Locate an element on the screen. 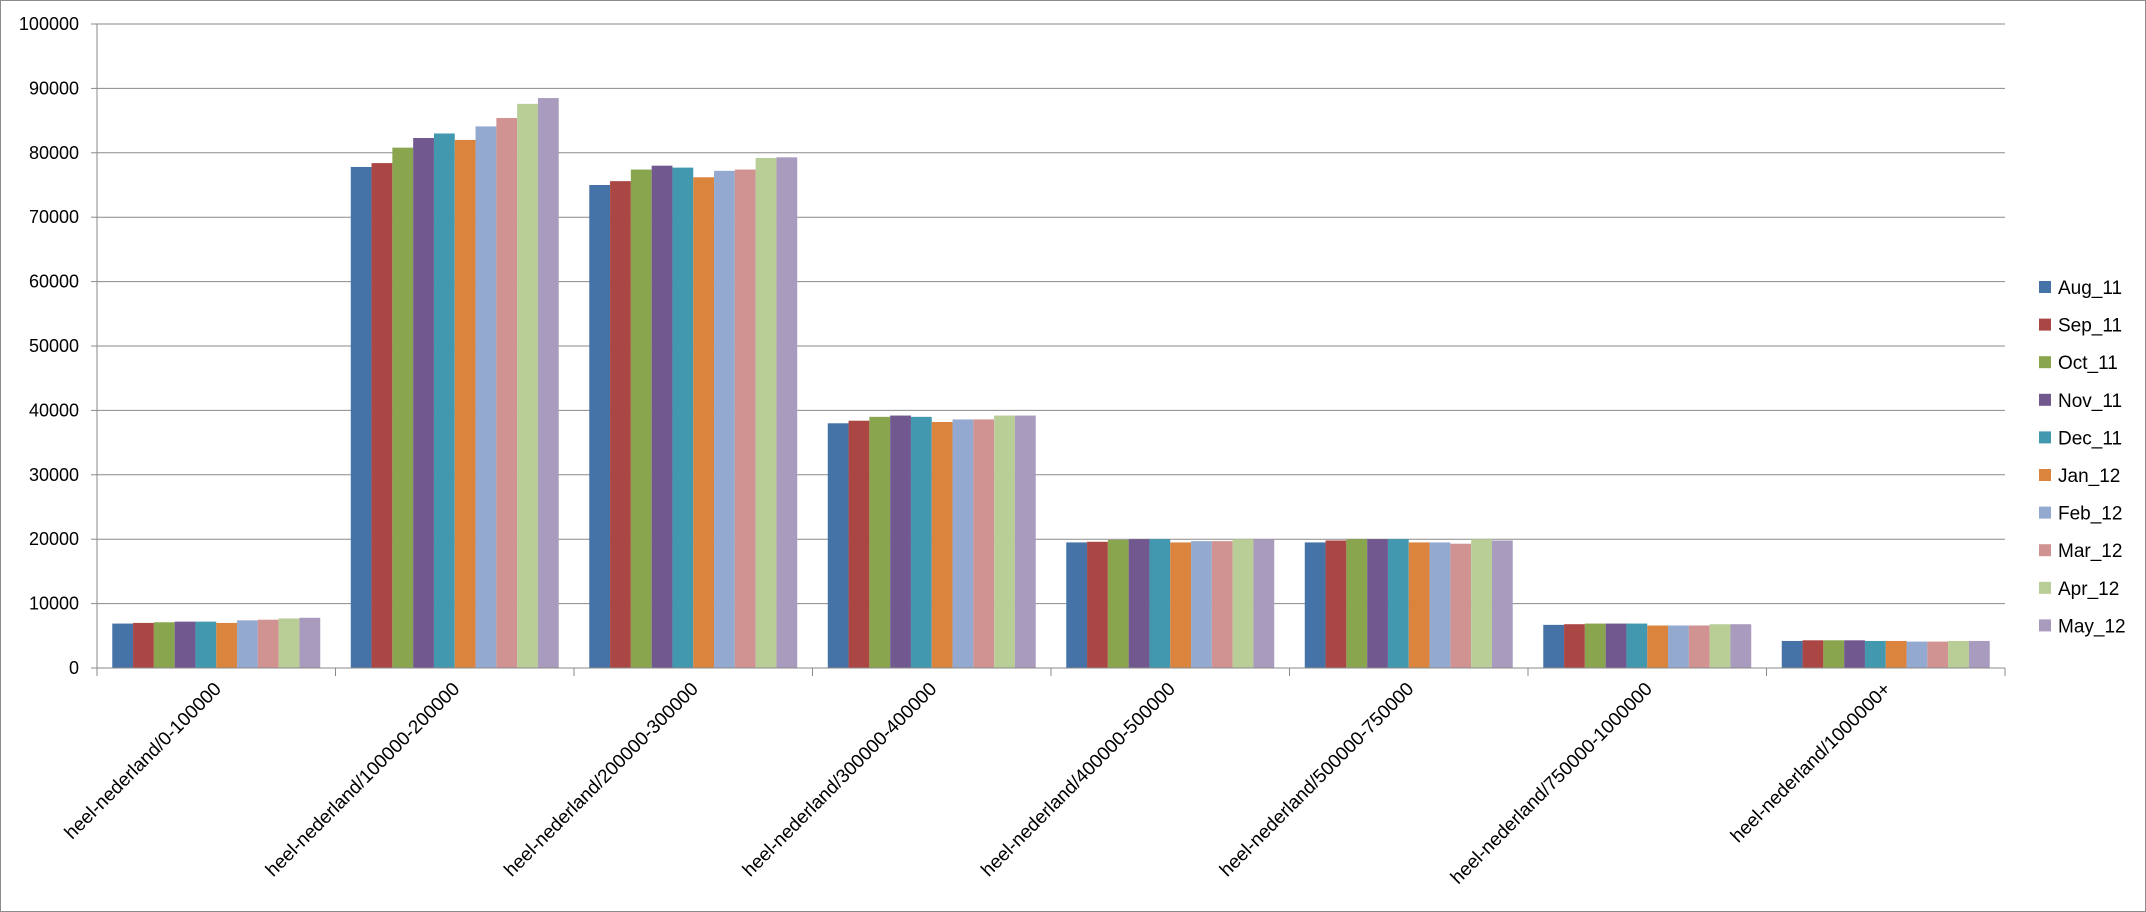 This screenshot has height=912, width=2146. legend-item-Feb_12: Feb_12 is located at coordinates (2080, 514).